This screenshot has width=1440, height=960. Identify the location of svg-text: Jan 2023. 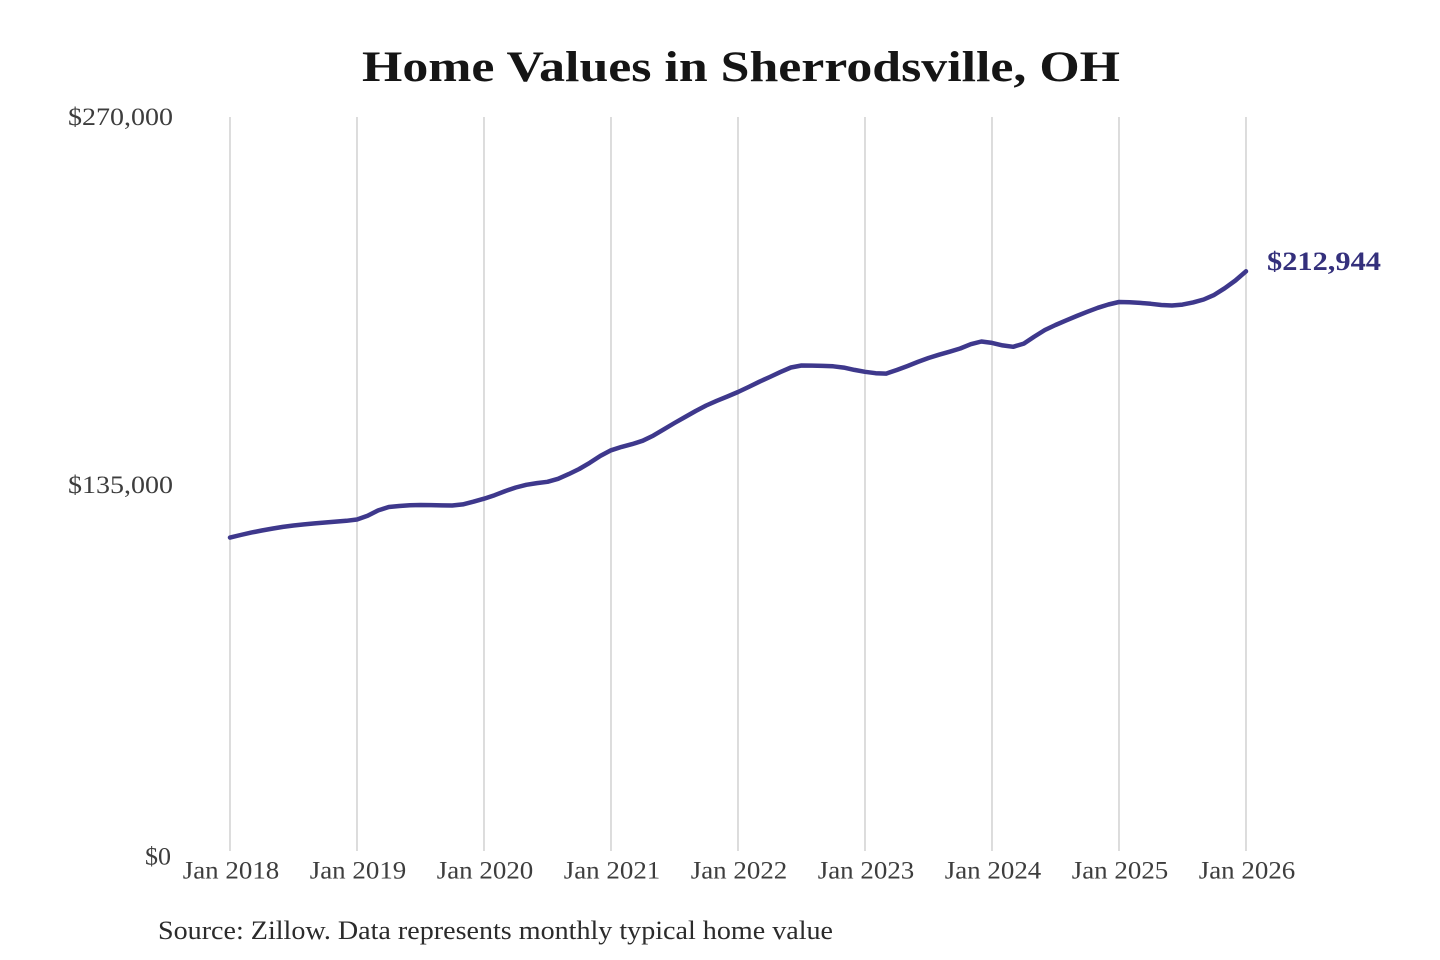
(866, 871).